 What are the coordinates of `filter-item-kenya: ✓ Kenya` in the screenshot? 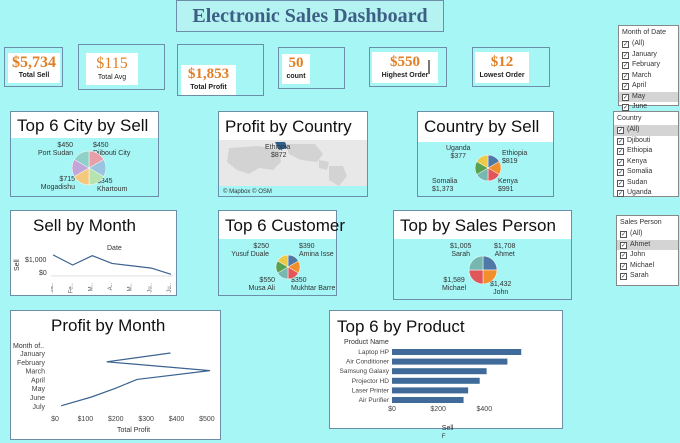 It's located at (646, 162).